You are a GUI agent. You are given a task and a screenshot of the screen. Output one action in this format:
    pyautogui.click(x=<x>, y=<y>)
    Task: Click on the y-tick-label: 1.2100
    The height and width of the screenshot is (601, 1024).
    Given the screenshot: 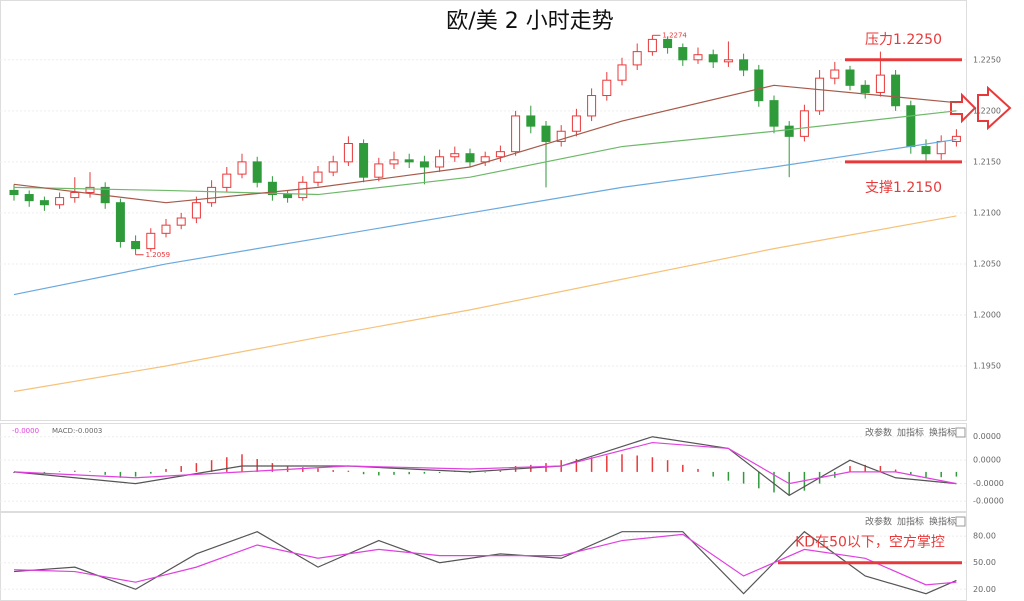 What is the action you would take?
    pyautogui.click(x=987, y=212)
    